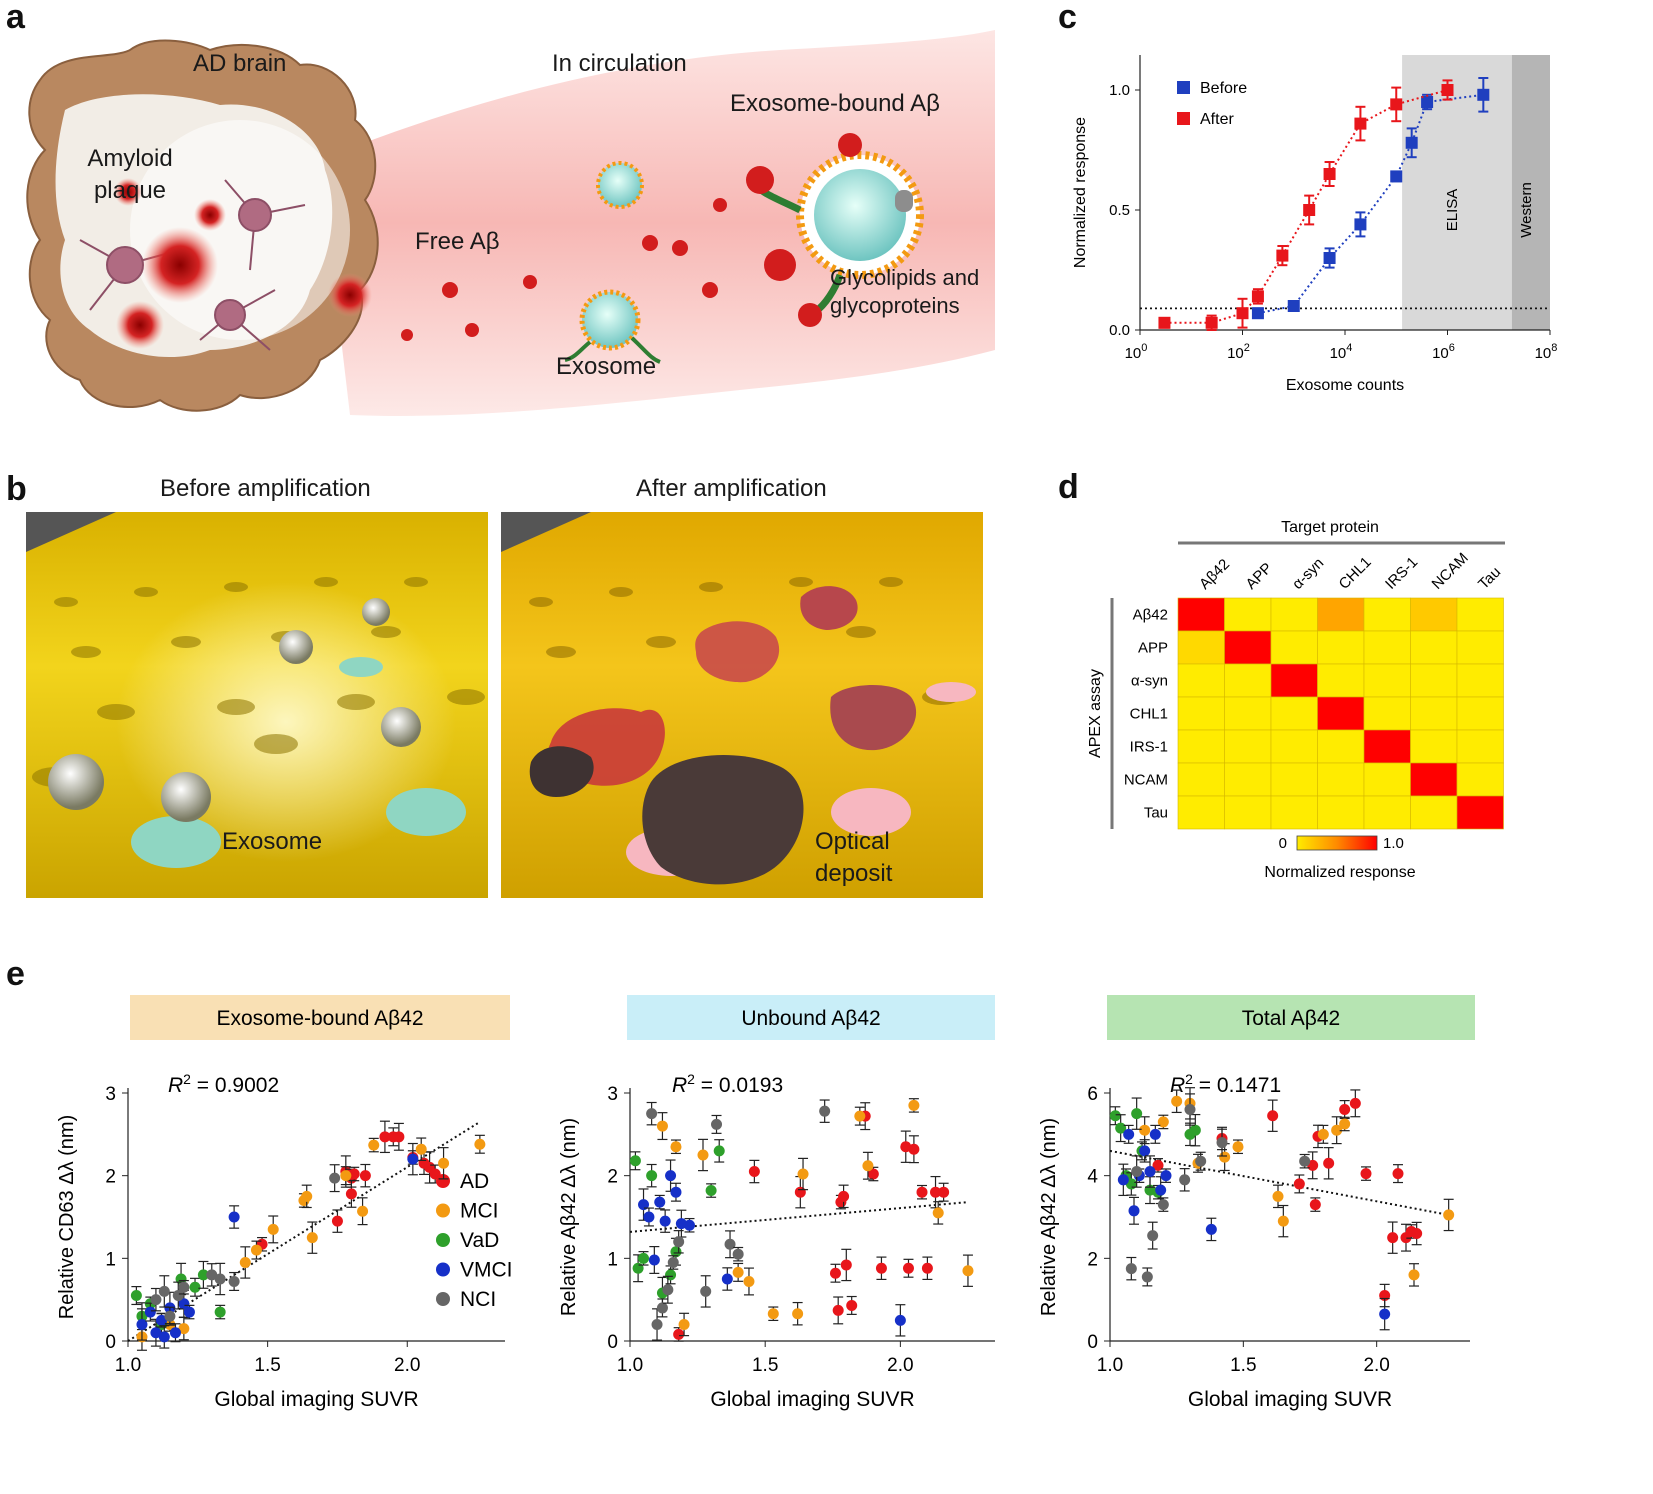 This screenshot has height=1494, width=1653. Describe the element at coordinates (443, 1181) in the screenshot. I see `legend-marker-ad` at that location.